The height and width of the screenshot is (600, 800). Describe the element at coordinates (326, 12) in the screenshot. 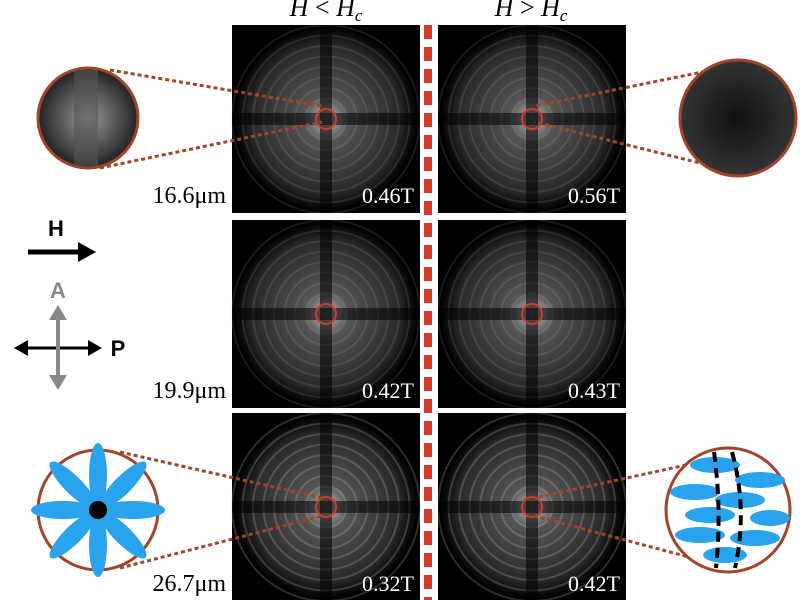

I see `column-header: H < Hc` at that location.